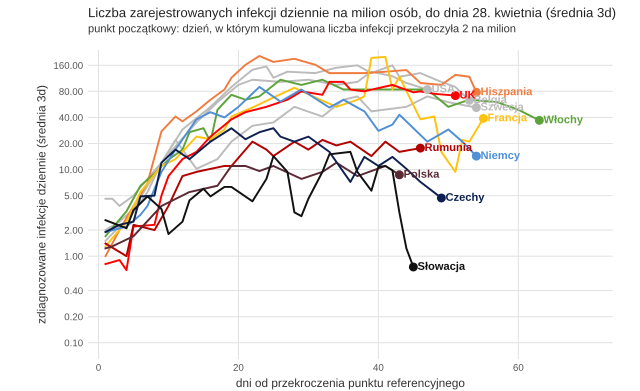 The height and width of the screenshot is (391, 640). Describe the element at coordinates (302, 29) in the screenshot. I see `chart-subtitle: punkt początkowy: dzień, w którym kumulowana liczba infekcji przekroczyła 2 na milion` at that location.